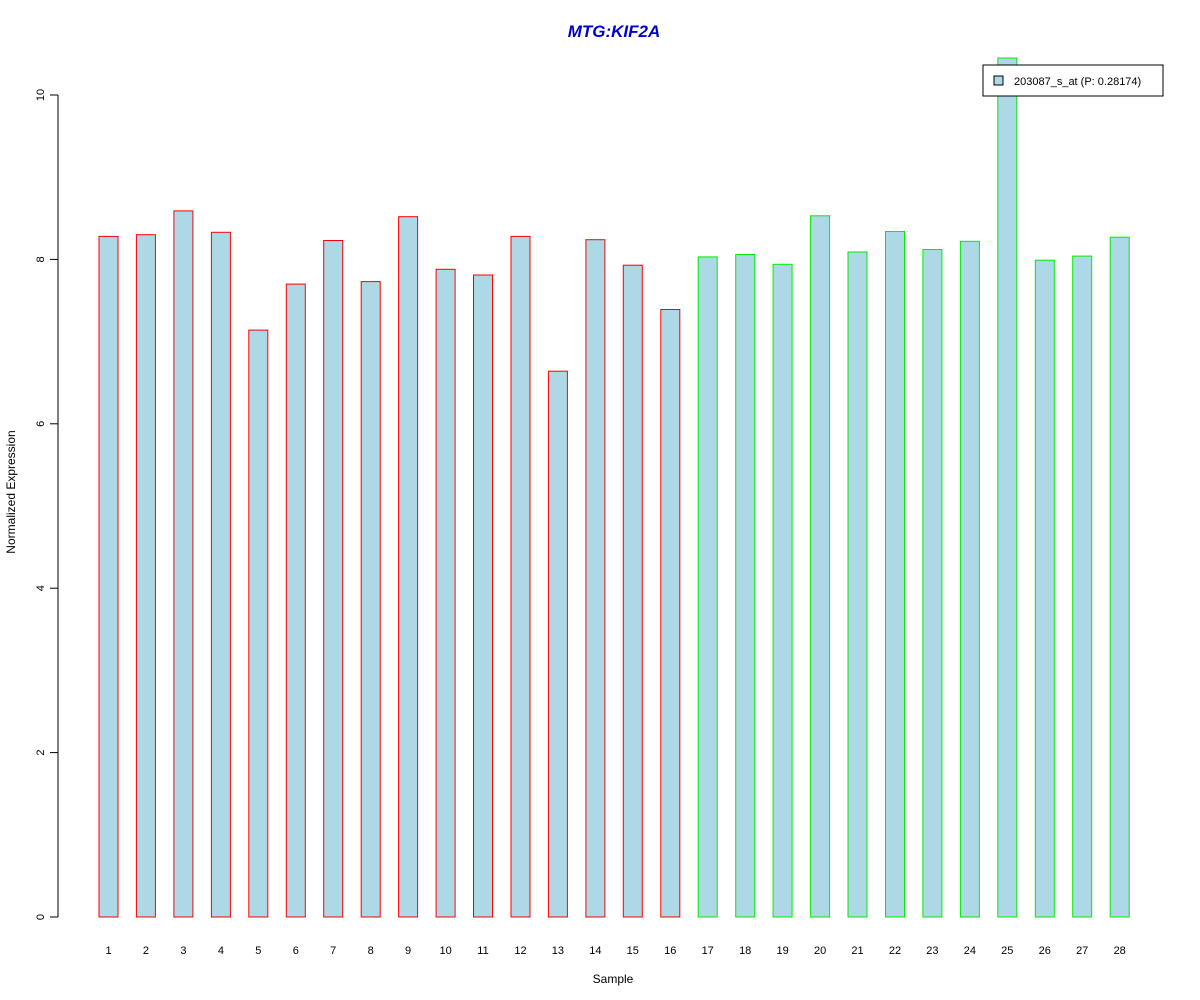 The width and height of the screenshot is (1200, 1000). I want to click on x-tick-label: 11, so click(482, 951).